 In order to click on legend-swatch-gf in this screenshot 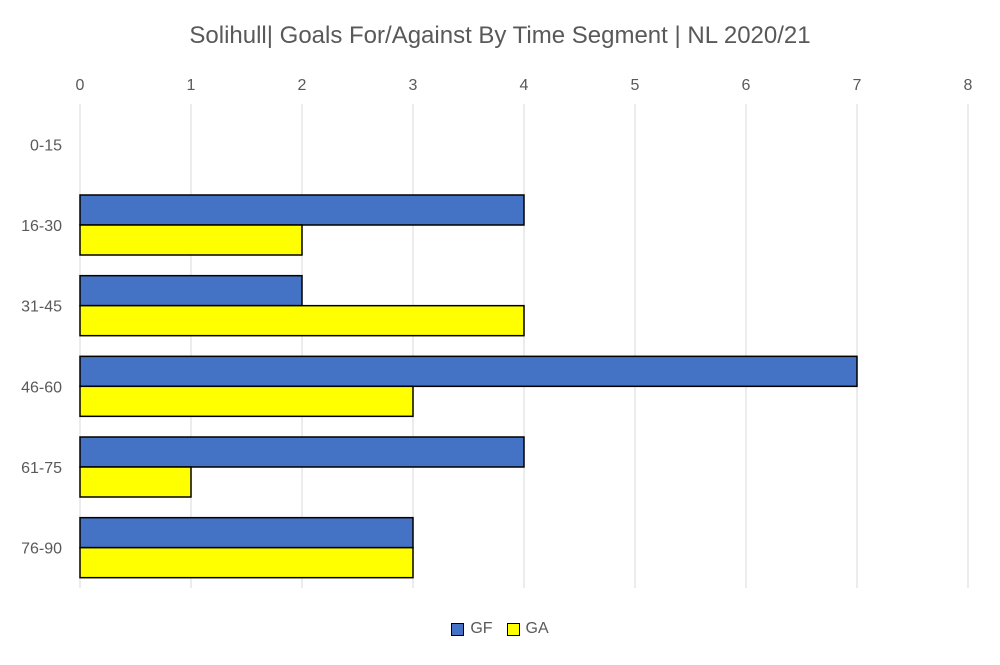, I will do `click(458, 629)`.